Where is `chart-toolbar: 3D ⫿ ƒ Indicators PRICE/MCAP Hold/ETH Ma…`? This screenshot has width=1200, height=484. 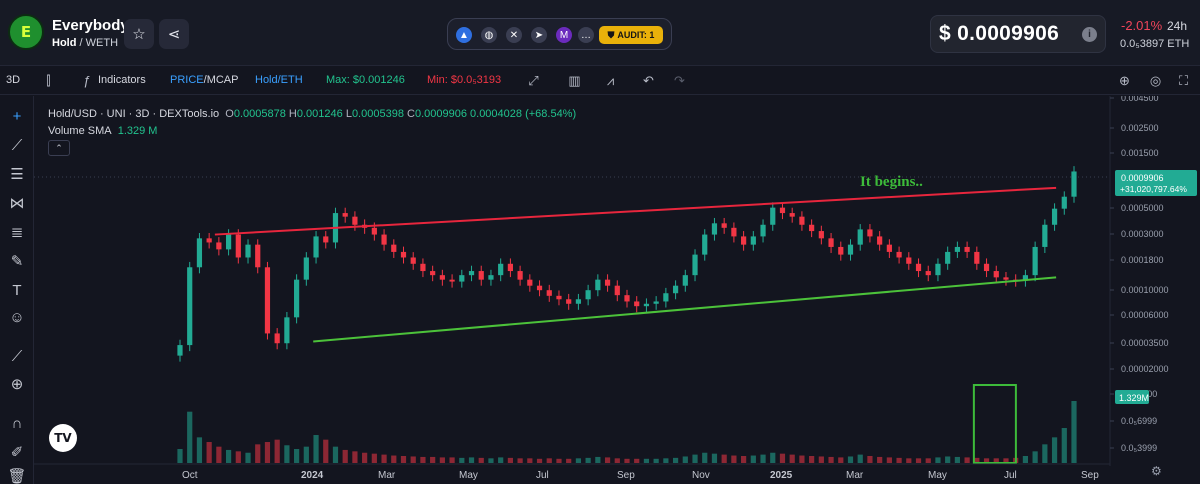
chart-toolbar: 3D ⫿ ƒ Indicators PRICE/MCAP Hold/ETH Ma… is located at coordinates (600, 81).